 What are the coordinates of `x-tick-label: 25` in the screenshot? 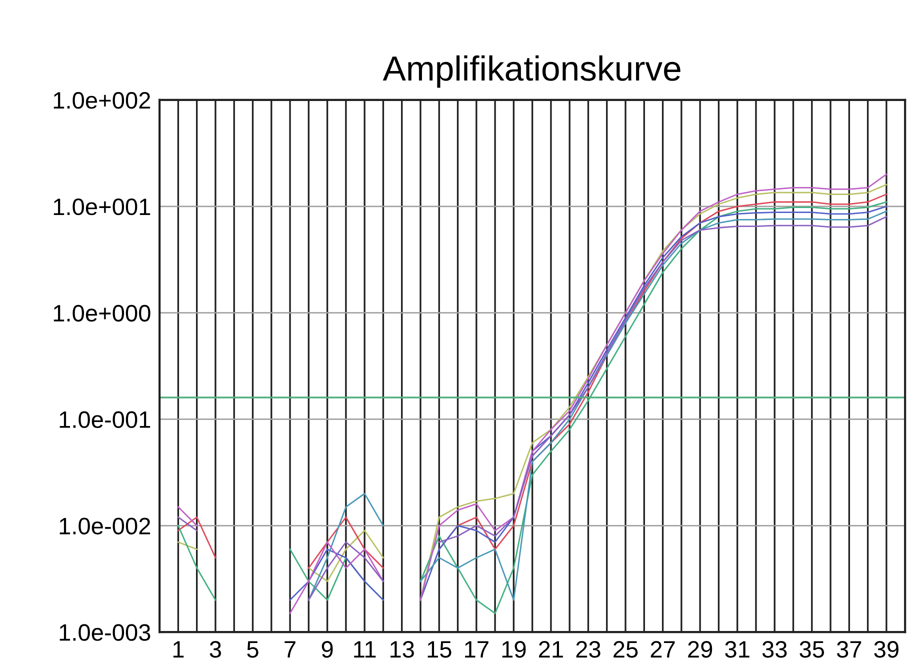 It's located at (626, 649).